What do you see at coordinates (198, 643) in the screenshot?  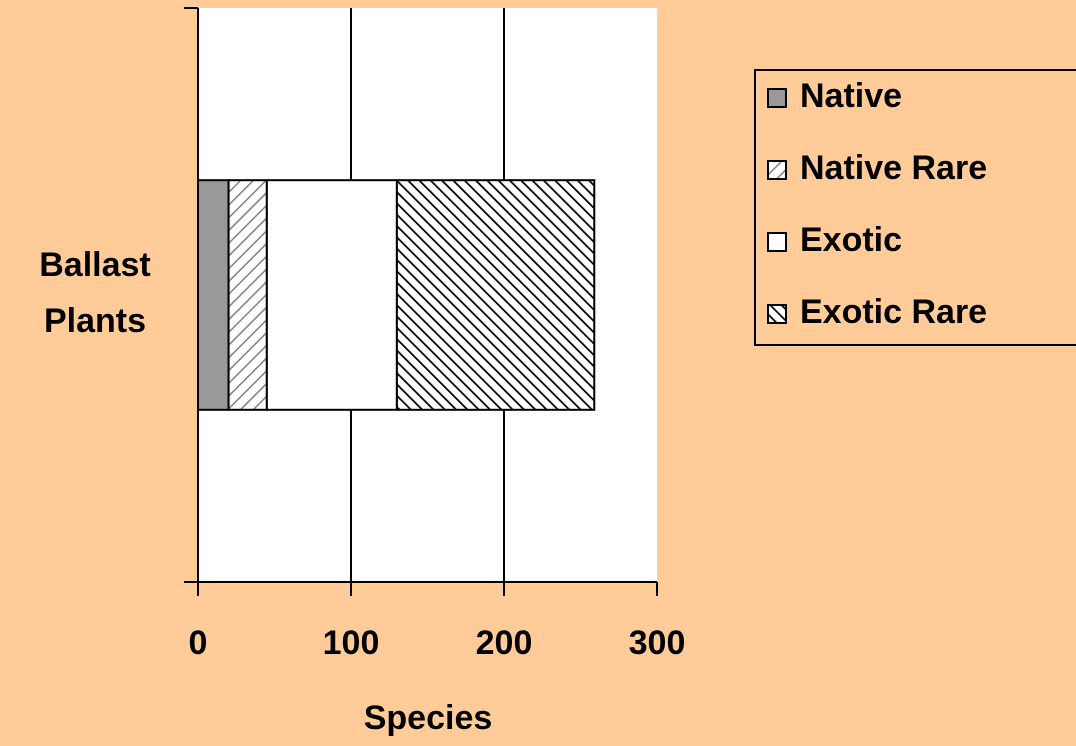 I see `x-tick-label: 0` at bounding box center [198, 643].